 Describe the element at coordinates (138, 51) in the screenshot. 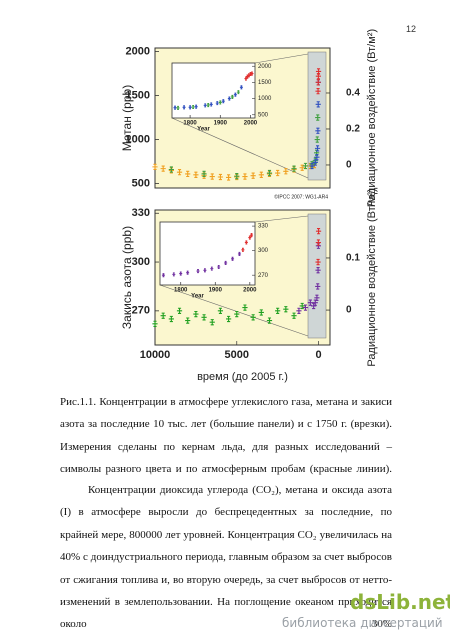

I see `y-tick-label: 2000` at that location.